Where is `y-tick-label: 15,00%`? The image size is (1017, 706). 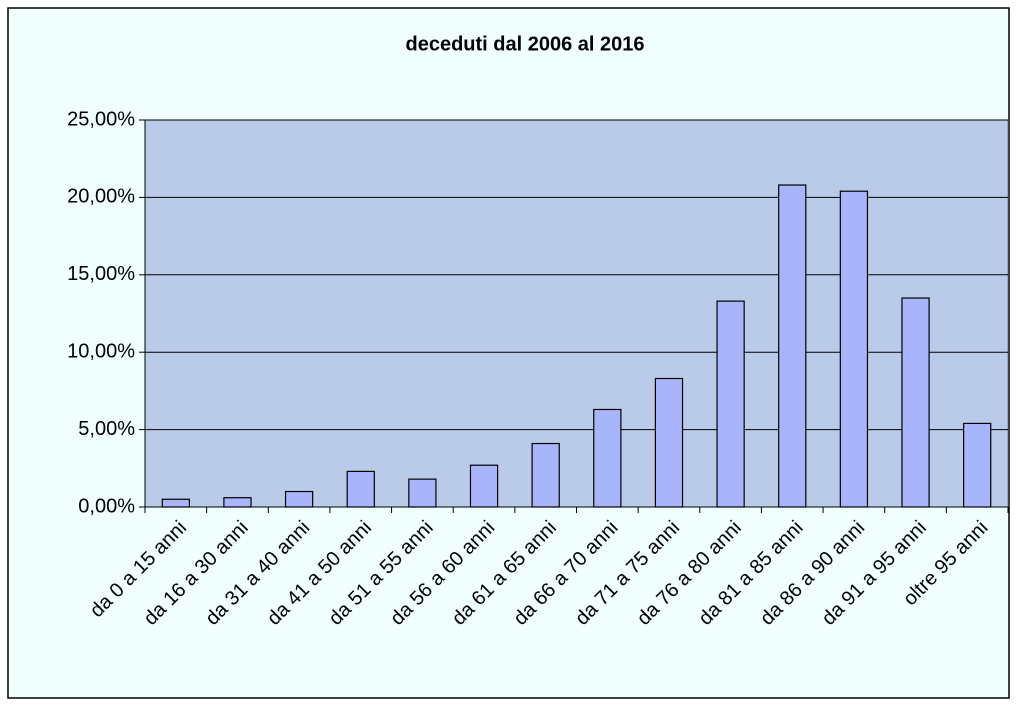 y-tick-label: 15,00% is located at coordinates (101, 274).